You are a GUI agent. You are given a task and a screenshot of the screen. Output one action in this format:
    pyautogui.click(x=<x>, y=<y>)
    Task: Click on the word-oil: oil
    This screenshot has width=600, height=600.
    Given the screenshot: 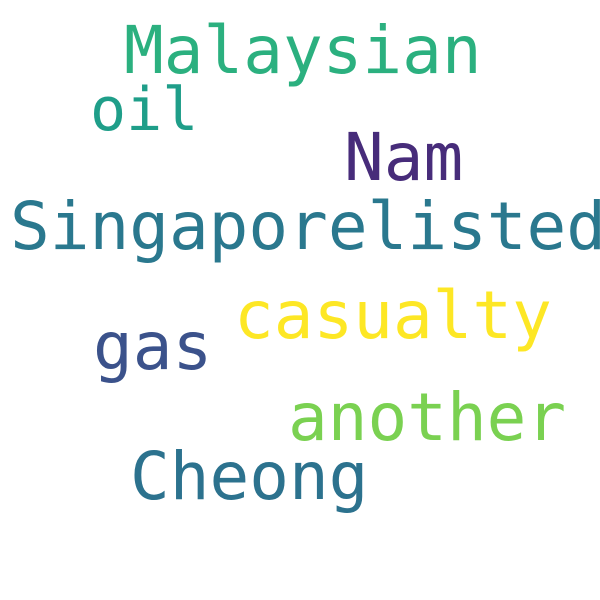 What is the action you would take?
    pyautogui.click(x=144, y=110)
    